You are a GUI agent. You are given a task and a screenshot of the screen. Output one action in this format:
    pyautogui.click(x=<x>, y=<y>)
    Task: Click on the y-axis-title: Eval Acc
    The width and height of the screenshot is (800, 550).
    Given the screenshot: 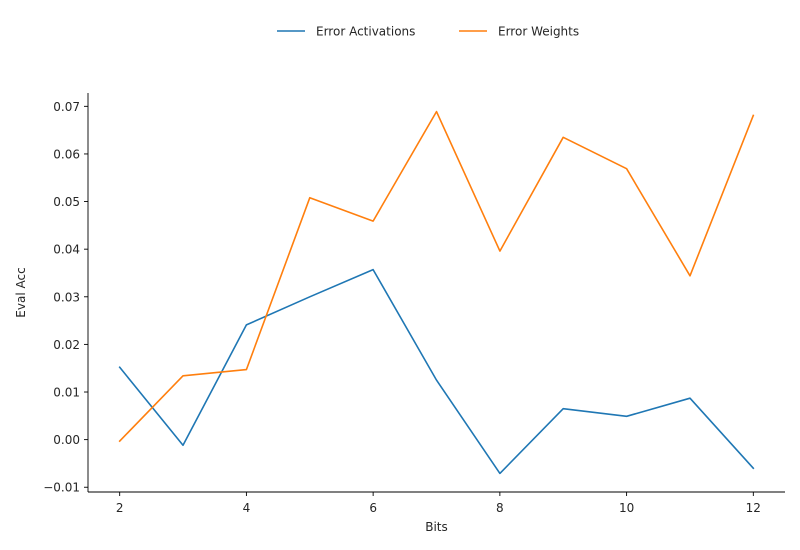 What is the action you would take?
    pyautogui.click(x=21, y=292)
    